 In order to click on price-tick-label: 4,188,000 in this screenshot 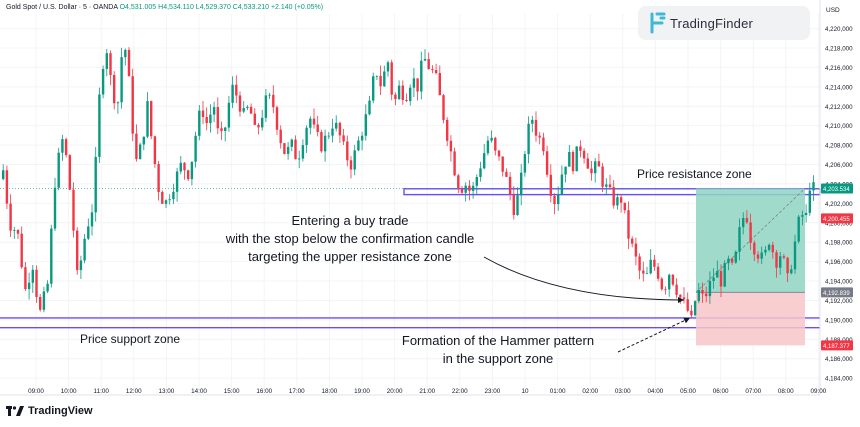, I will do `click(839, 340)`.